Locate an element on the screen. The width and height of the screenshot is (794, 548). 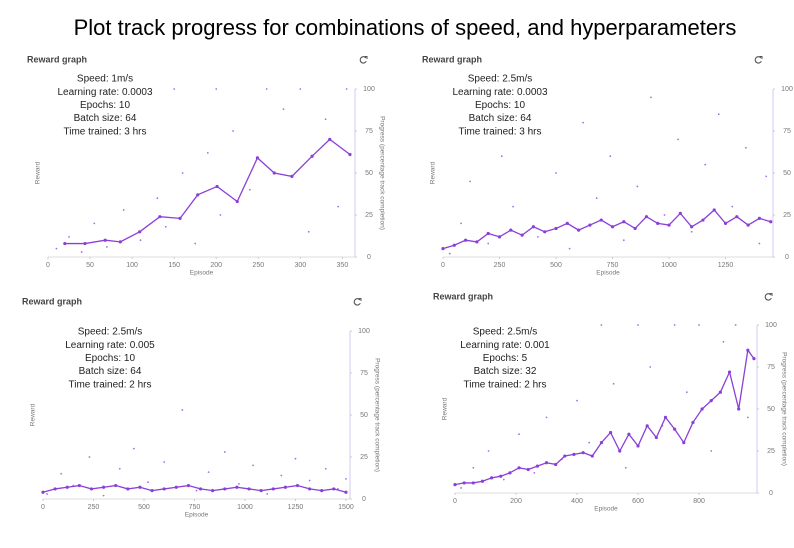
x-tick-label: 0 is located at coordinates (48, 265).